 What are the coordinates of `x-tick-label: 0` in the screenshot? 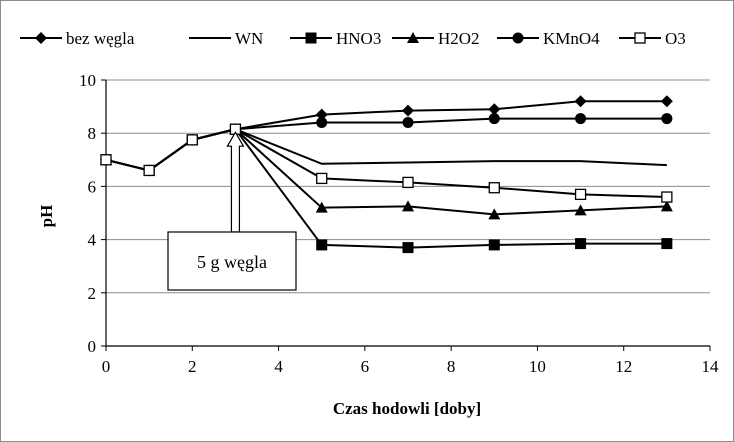 It's located at (106, 366).